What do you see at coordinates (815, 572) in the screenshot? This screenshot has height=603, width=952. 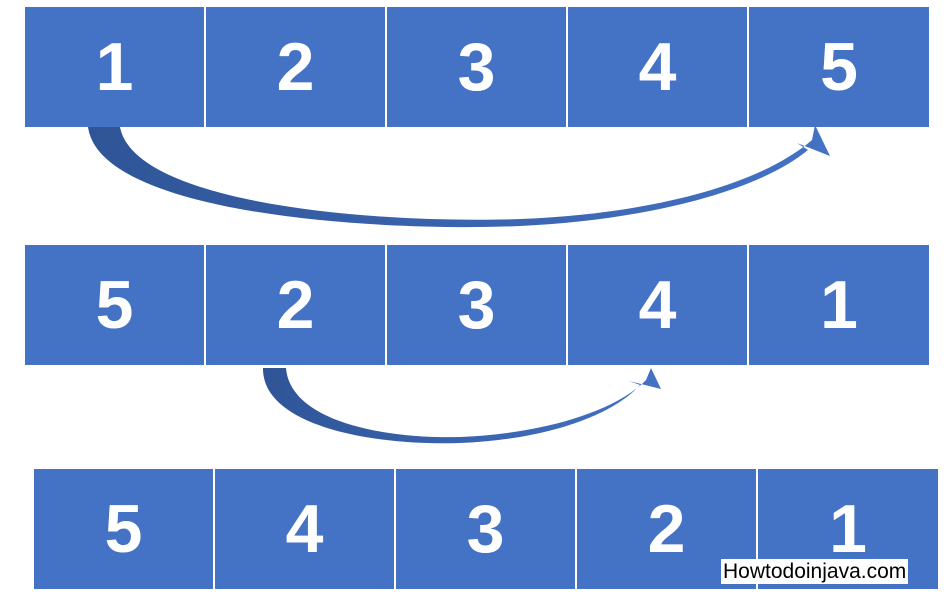 I see `watermark-text: Howtodoinjava.com` at bounding box center [815, 572].